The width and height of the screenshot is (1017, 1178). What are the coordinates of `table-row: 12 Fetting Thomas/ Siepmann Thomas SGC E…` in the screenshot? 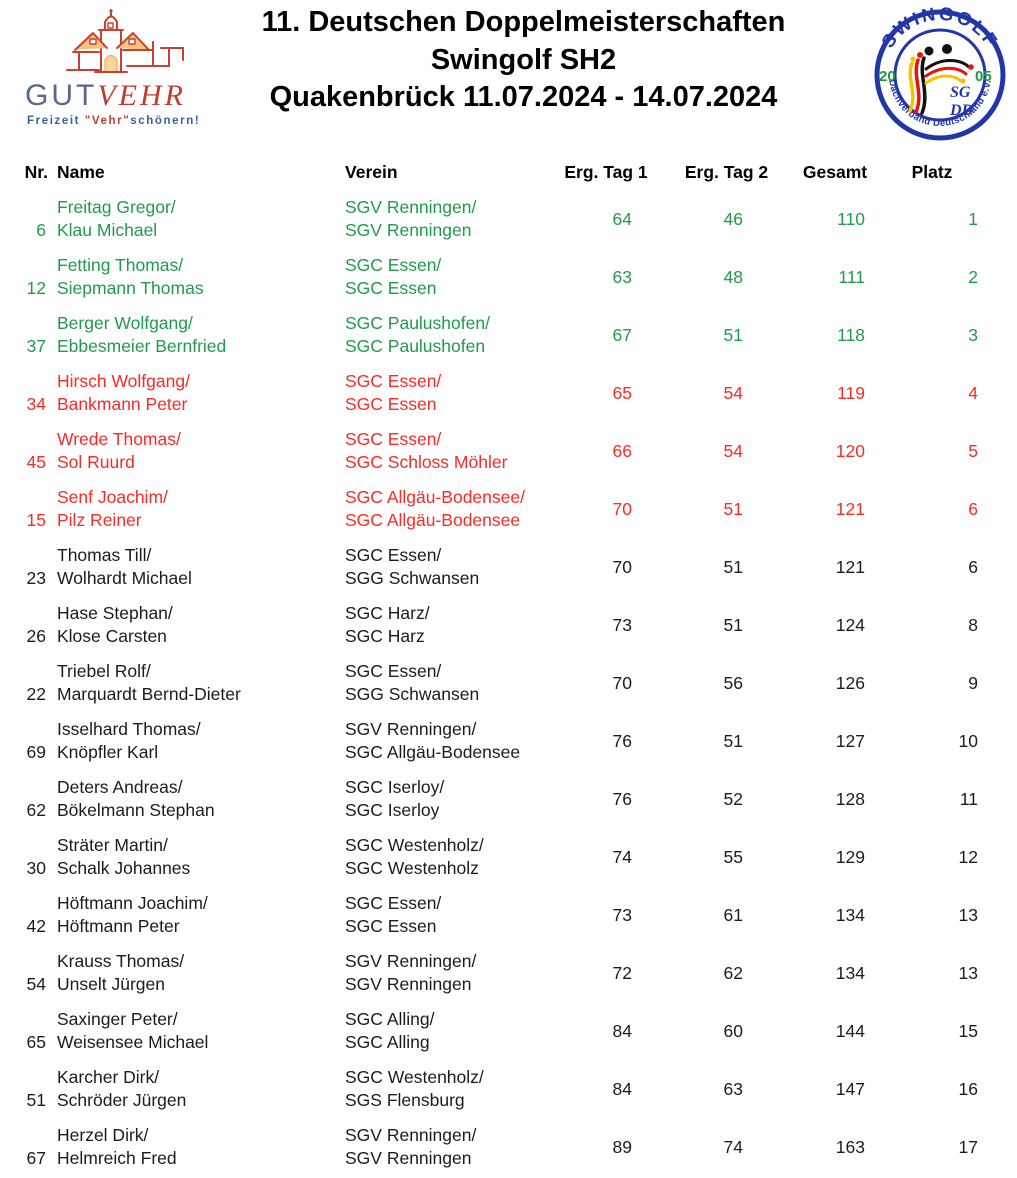 It's located at (498, 277).